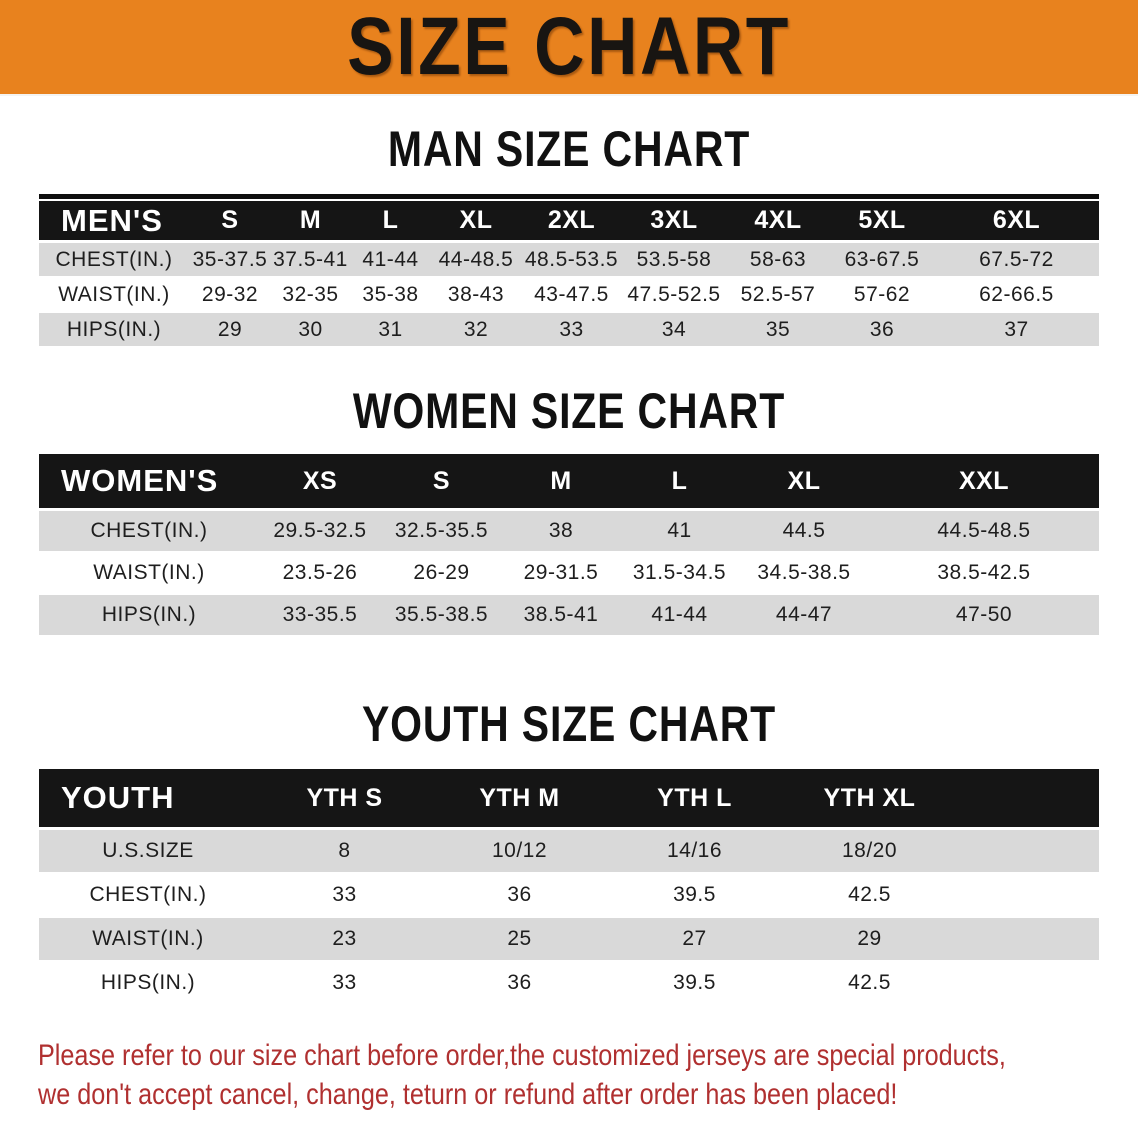 The image size is (1138, 1132). I want to click on column-header: 2XL, so click(571, 221).